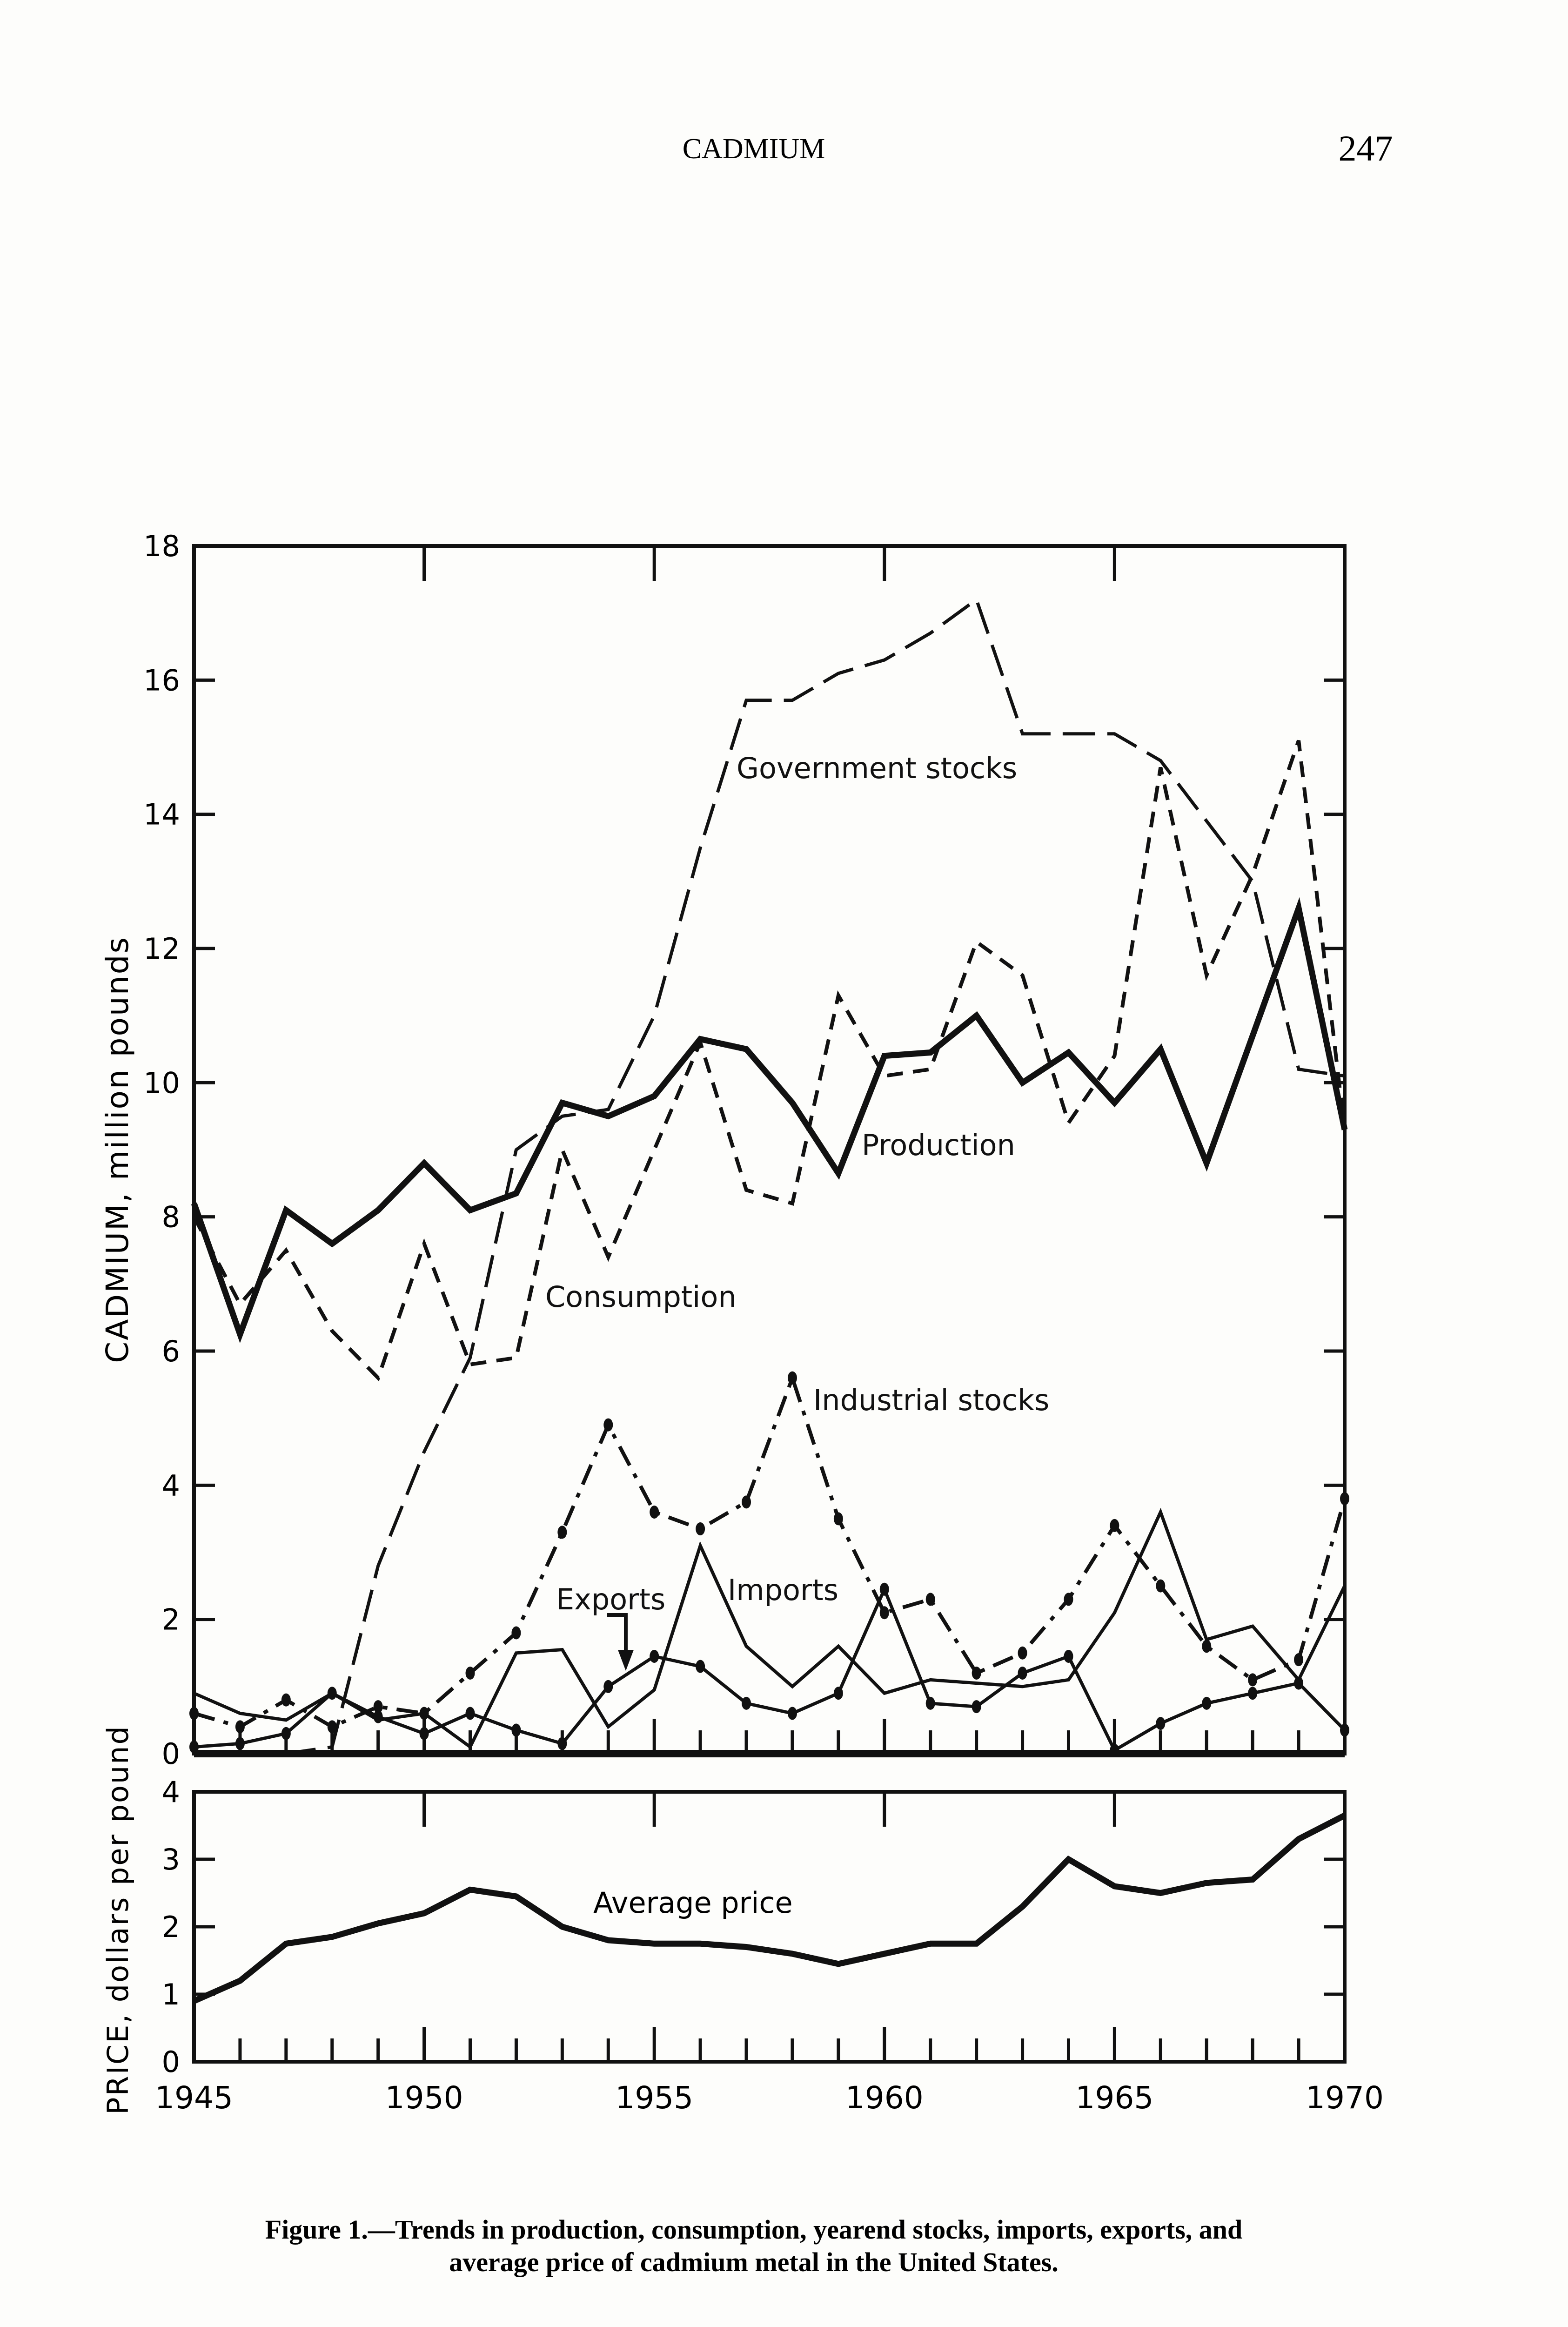 This screenshot has height=2327, width=1568. Describe the element at coordinates (693, 1903) in the screenshot. I see `label-average-price: Average price` at that location.